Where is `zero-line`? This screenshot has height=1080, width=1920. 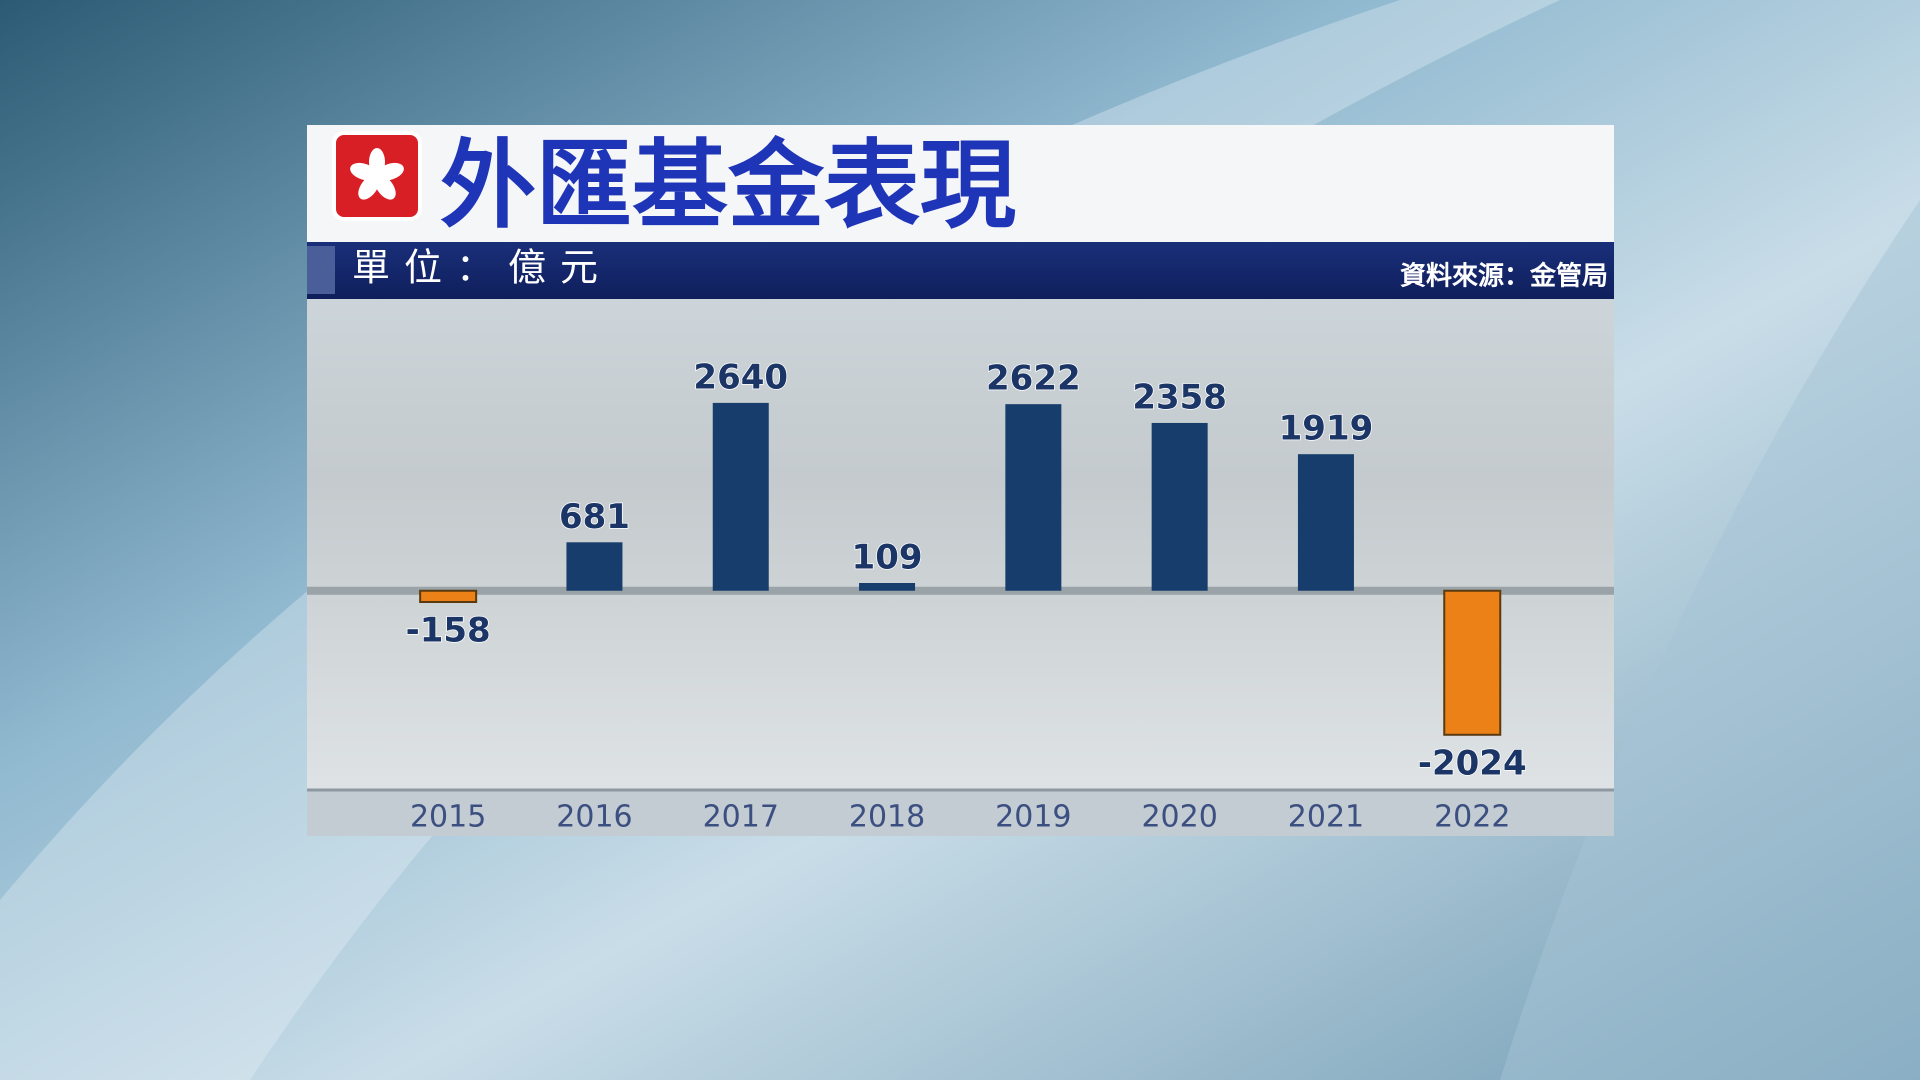 zero-line is located at coordinates (960, 590).